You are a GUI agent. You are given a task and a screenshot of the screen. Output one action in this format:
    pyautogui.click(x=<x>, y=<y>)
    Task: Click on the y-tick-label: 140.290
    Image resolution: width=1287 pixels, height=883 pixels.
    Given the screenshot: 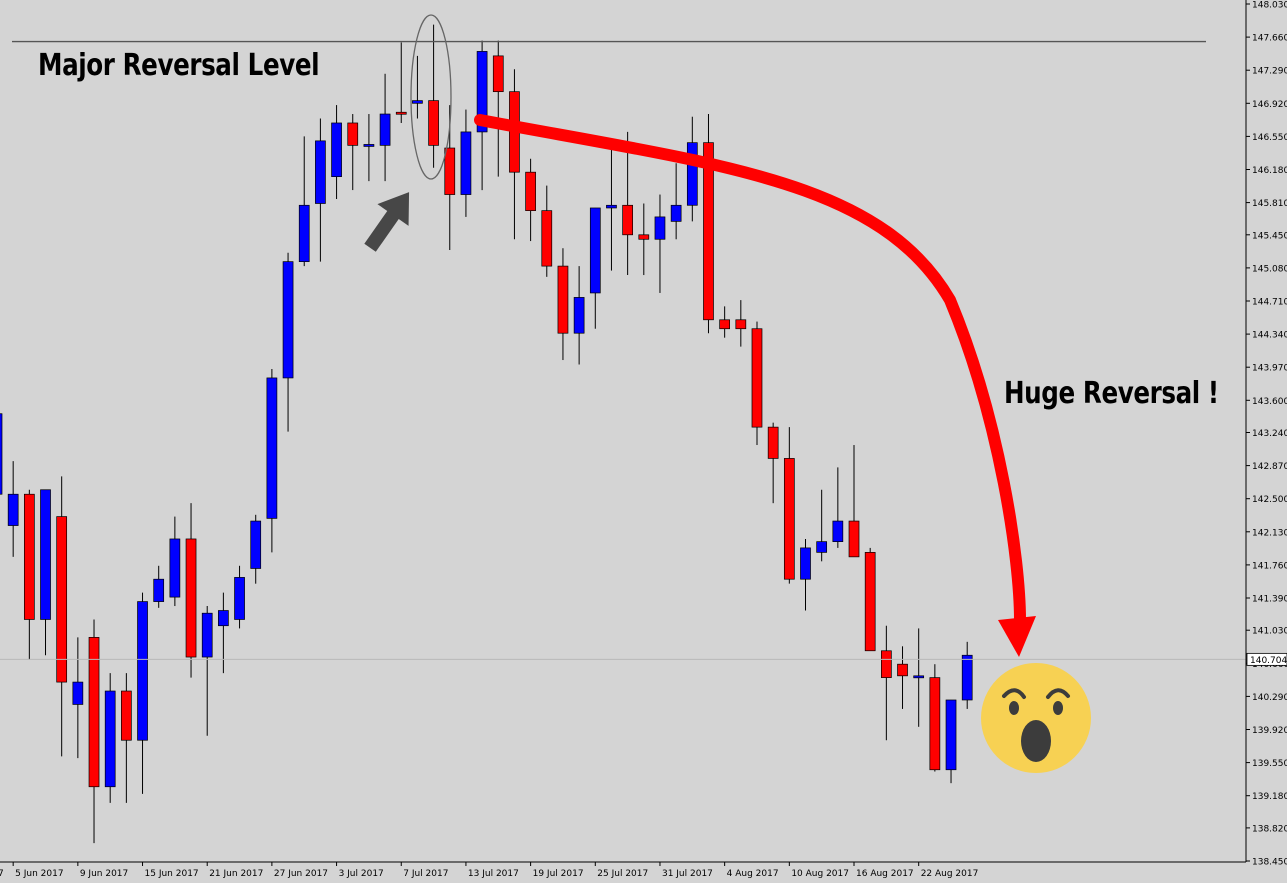 What is the action you would take?
    pyautogui.click(x=1269, y=698)
    